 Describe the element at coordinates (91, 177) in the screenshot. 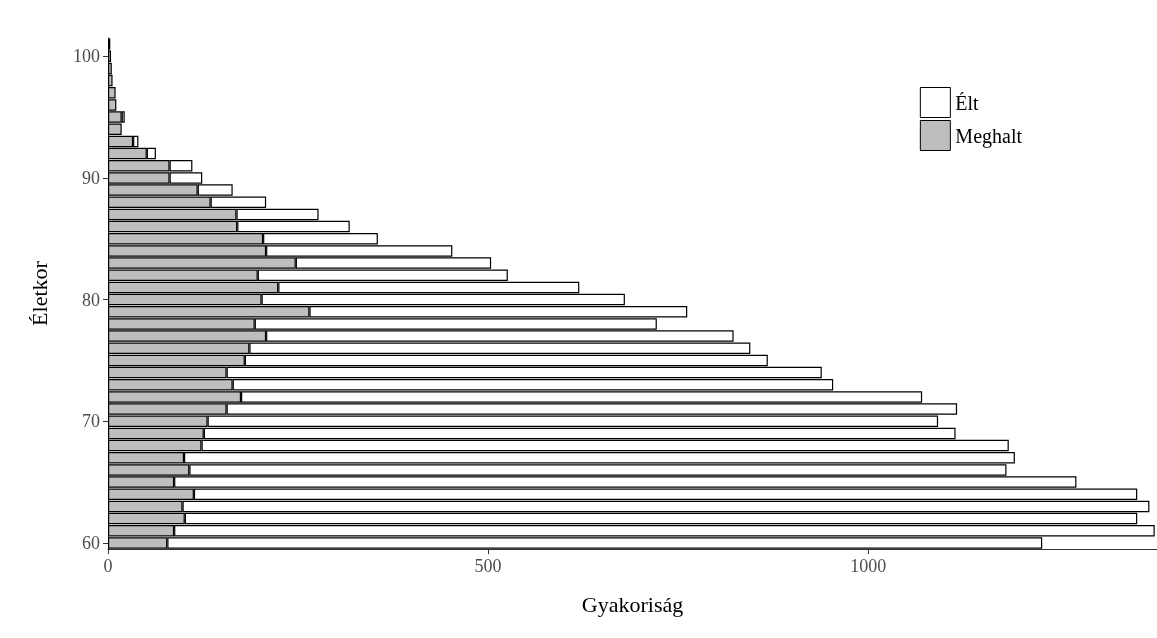

I see `y-tick-label: 90` at that location.